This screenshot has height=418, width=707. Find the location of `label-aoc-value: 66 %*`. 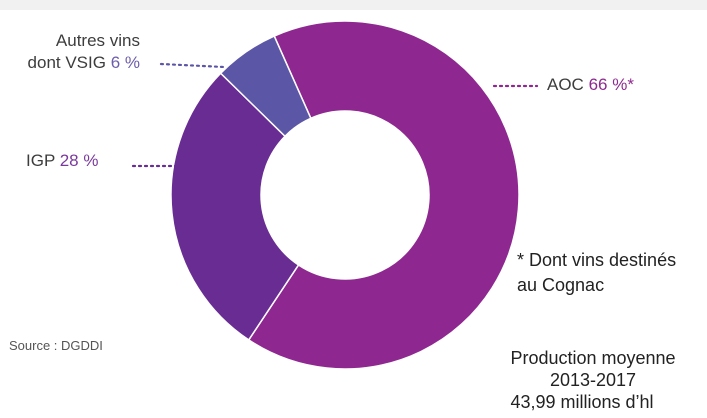

label-aoc-value: 66 %* is located at coordinates (611, 84).